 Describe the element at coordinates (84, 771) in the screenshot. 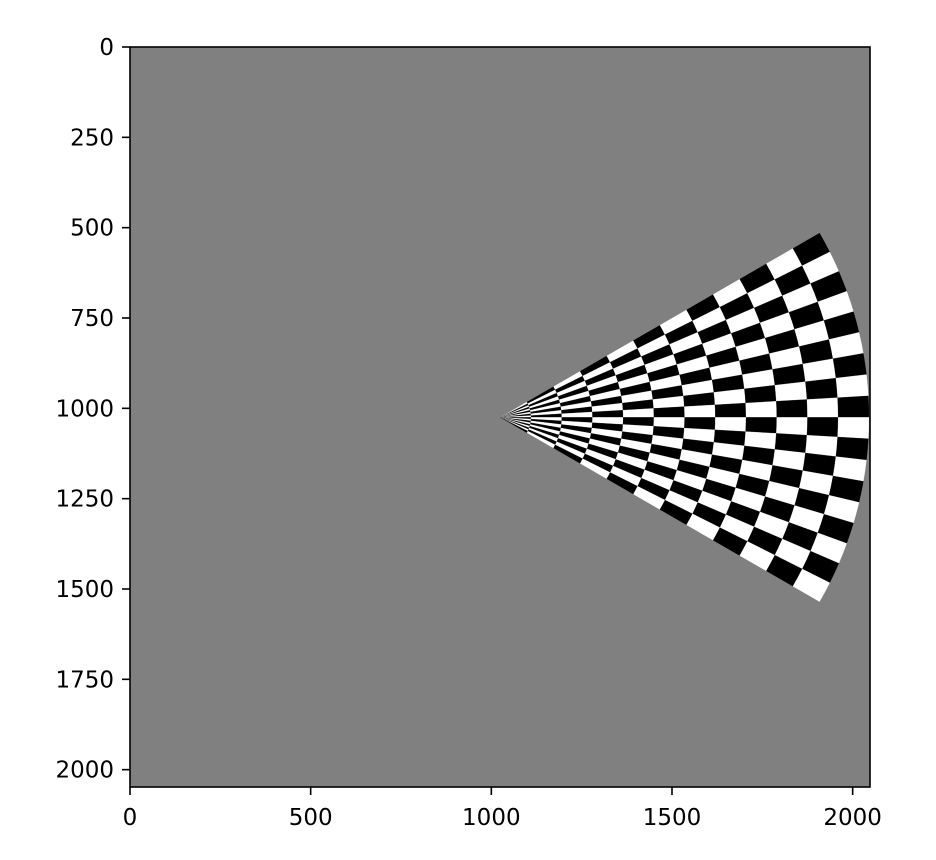

I see `y-tick-label: 2000` at that location.